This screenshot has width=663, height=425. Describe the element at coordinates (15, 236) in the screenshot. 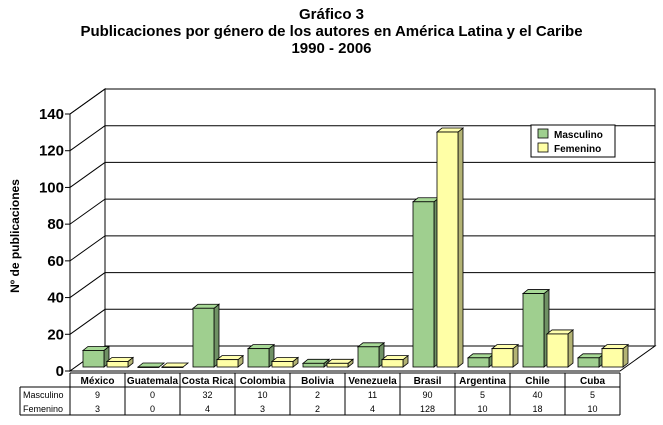

I see `y-axis-label: Nº de publicaciones` at that location.